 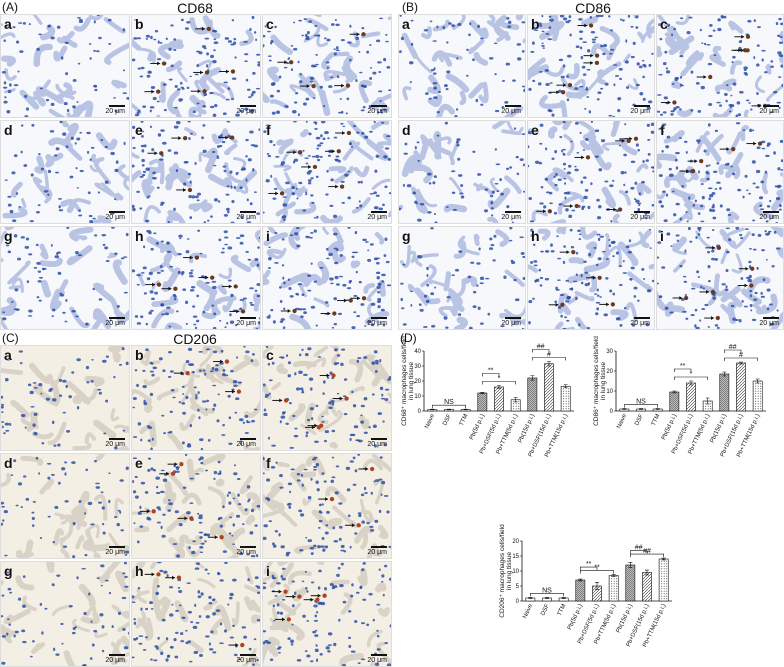 I want to click on y-tick-label: 10, so click(x=515, y=572).